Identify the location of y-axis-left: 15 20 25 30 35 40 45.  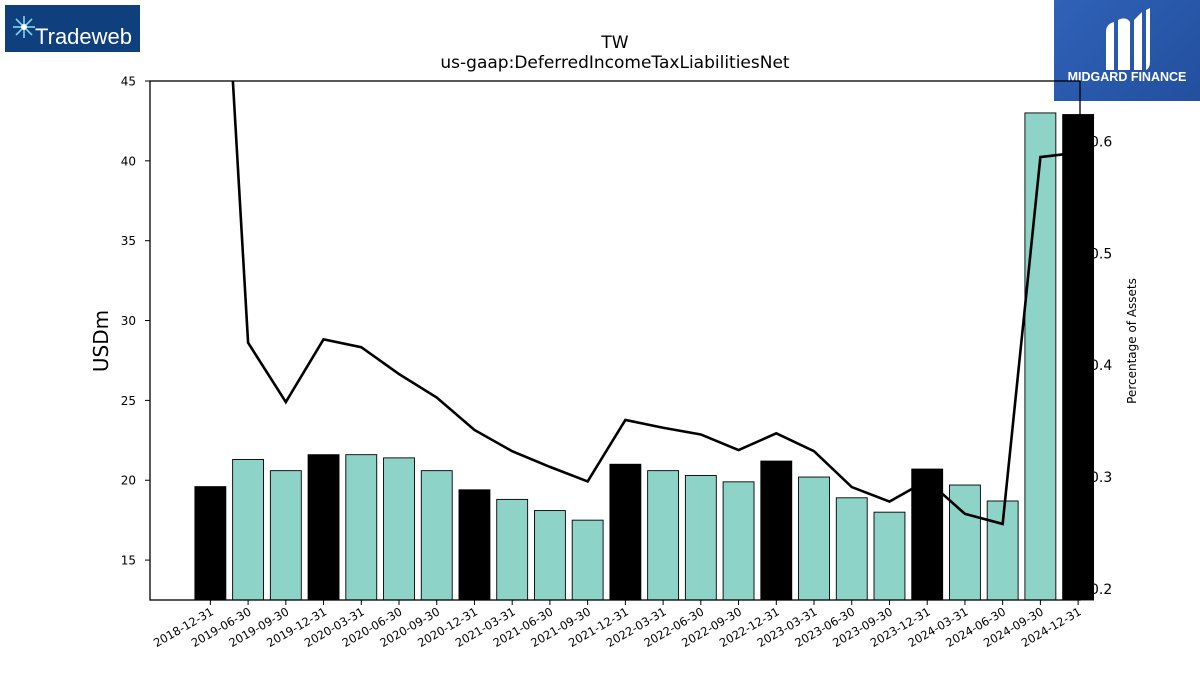
(135, 321).